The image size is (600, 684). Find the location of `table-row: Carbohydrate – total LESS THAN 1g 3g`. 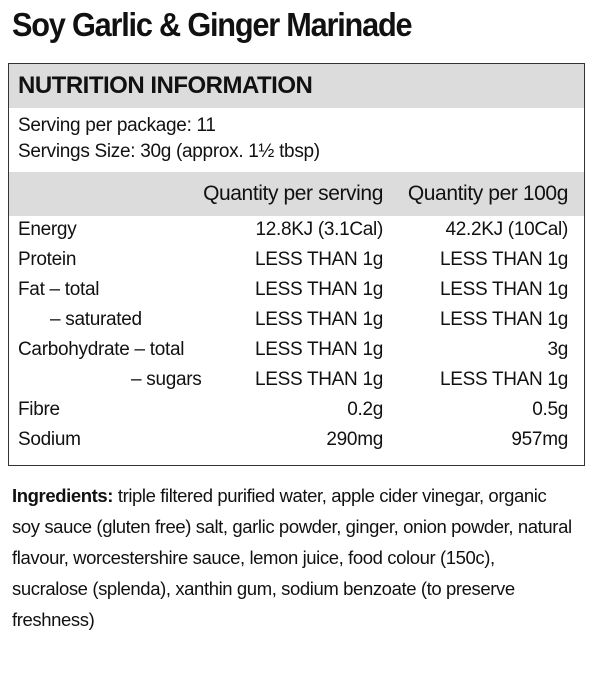

table-row: Carbohydrate – total LESS THAN 1g 3g is located at coordinates (296, 354).